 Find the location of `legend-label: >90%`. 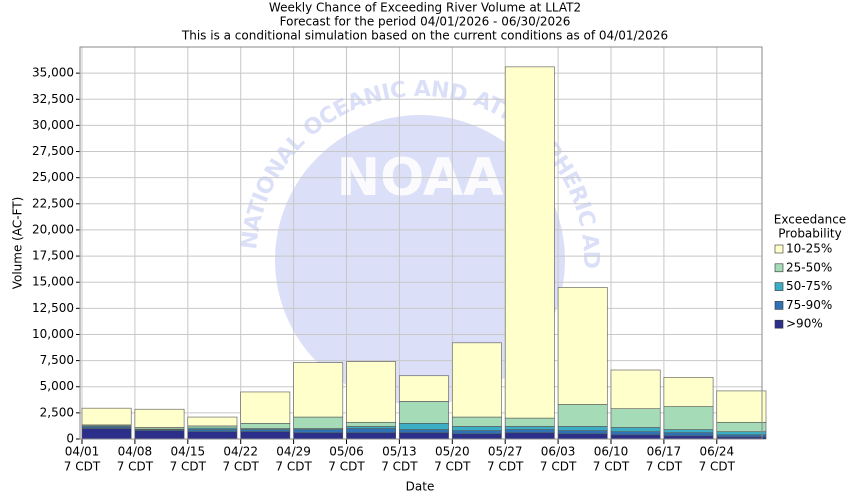

legend-label: >90% is located at coordinates (804, 324).